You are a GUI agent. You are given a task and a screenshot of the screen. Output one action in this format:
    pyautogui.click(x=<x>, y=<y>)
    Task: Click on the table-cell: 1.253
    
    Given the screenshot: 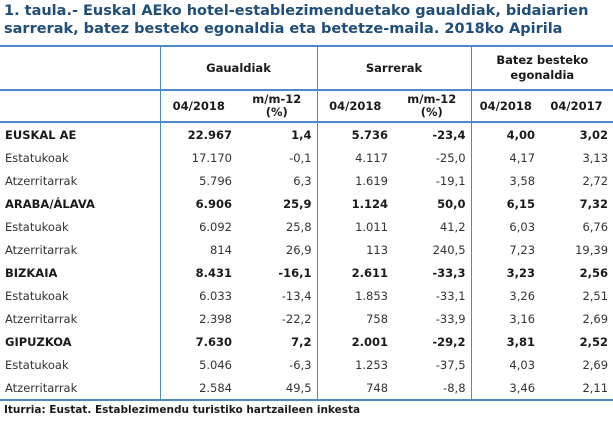 What is the action you would take?
    pyautogui.click(x=355, y=364)
    